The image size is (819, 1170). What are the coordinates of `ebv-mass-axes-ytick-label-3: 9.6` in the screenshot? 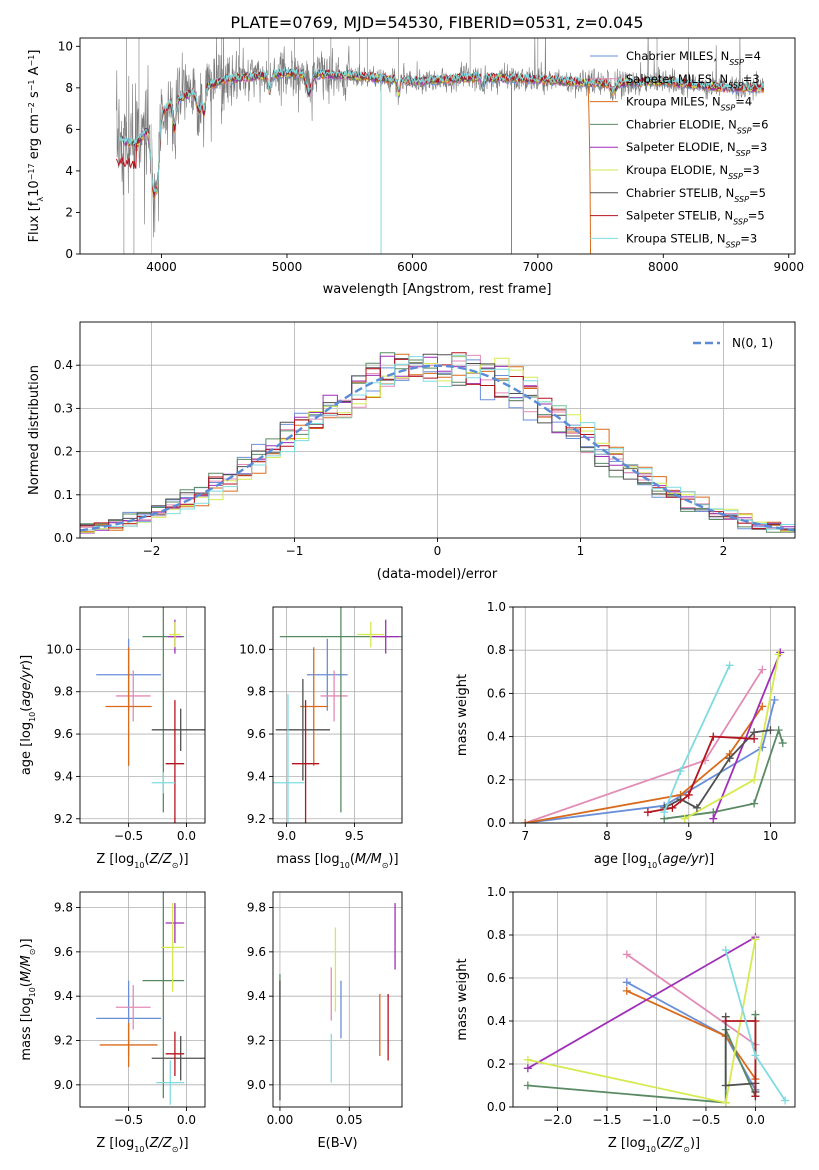 It's located at (256, 952).